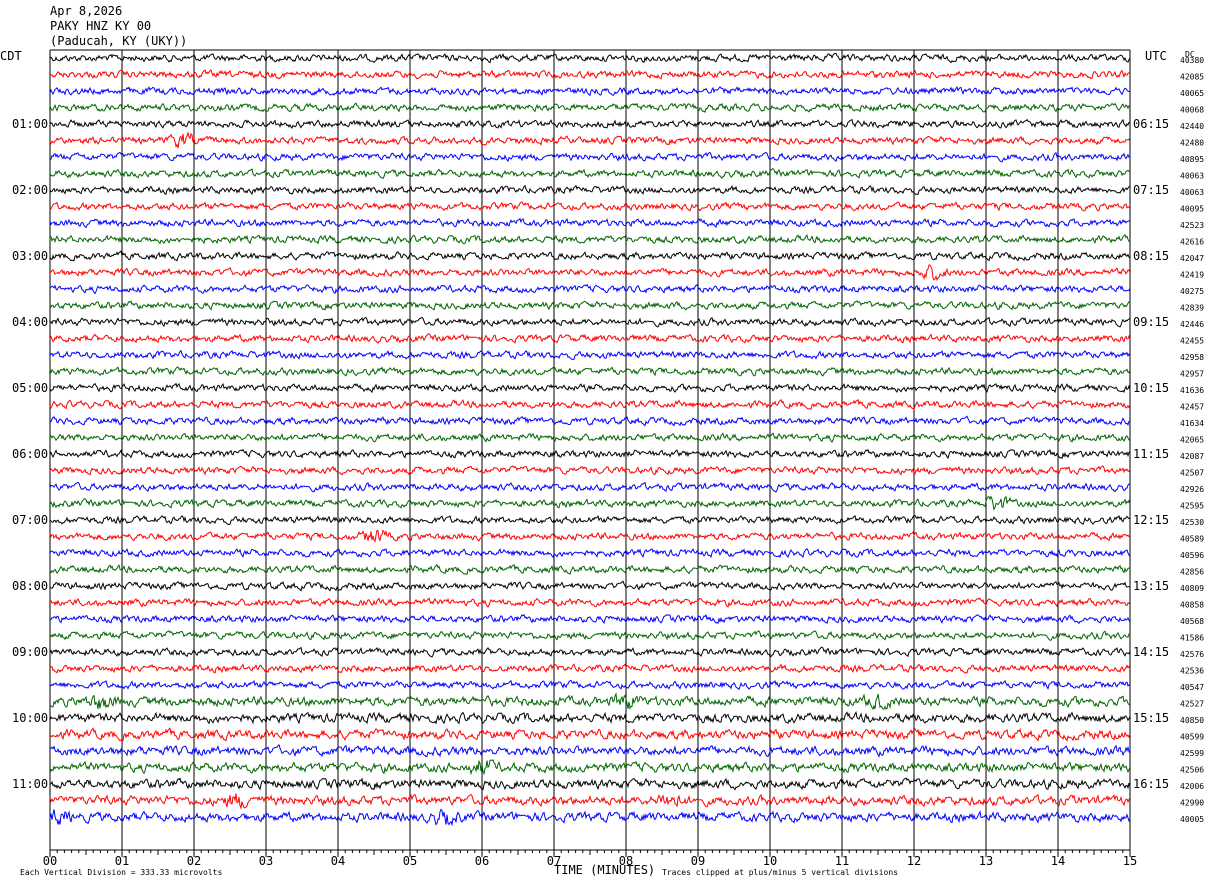 The width and height of the screenshot is (1210, 886). What do you see at coordinates (30, 388) in the screenshot?
I see `left-hour-label: 05:00` at bounding box center [30, 388].